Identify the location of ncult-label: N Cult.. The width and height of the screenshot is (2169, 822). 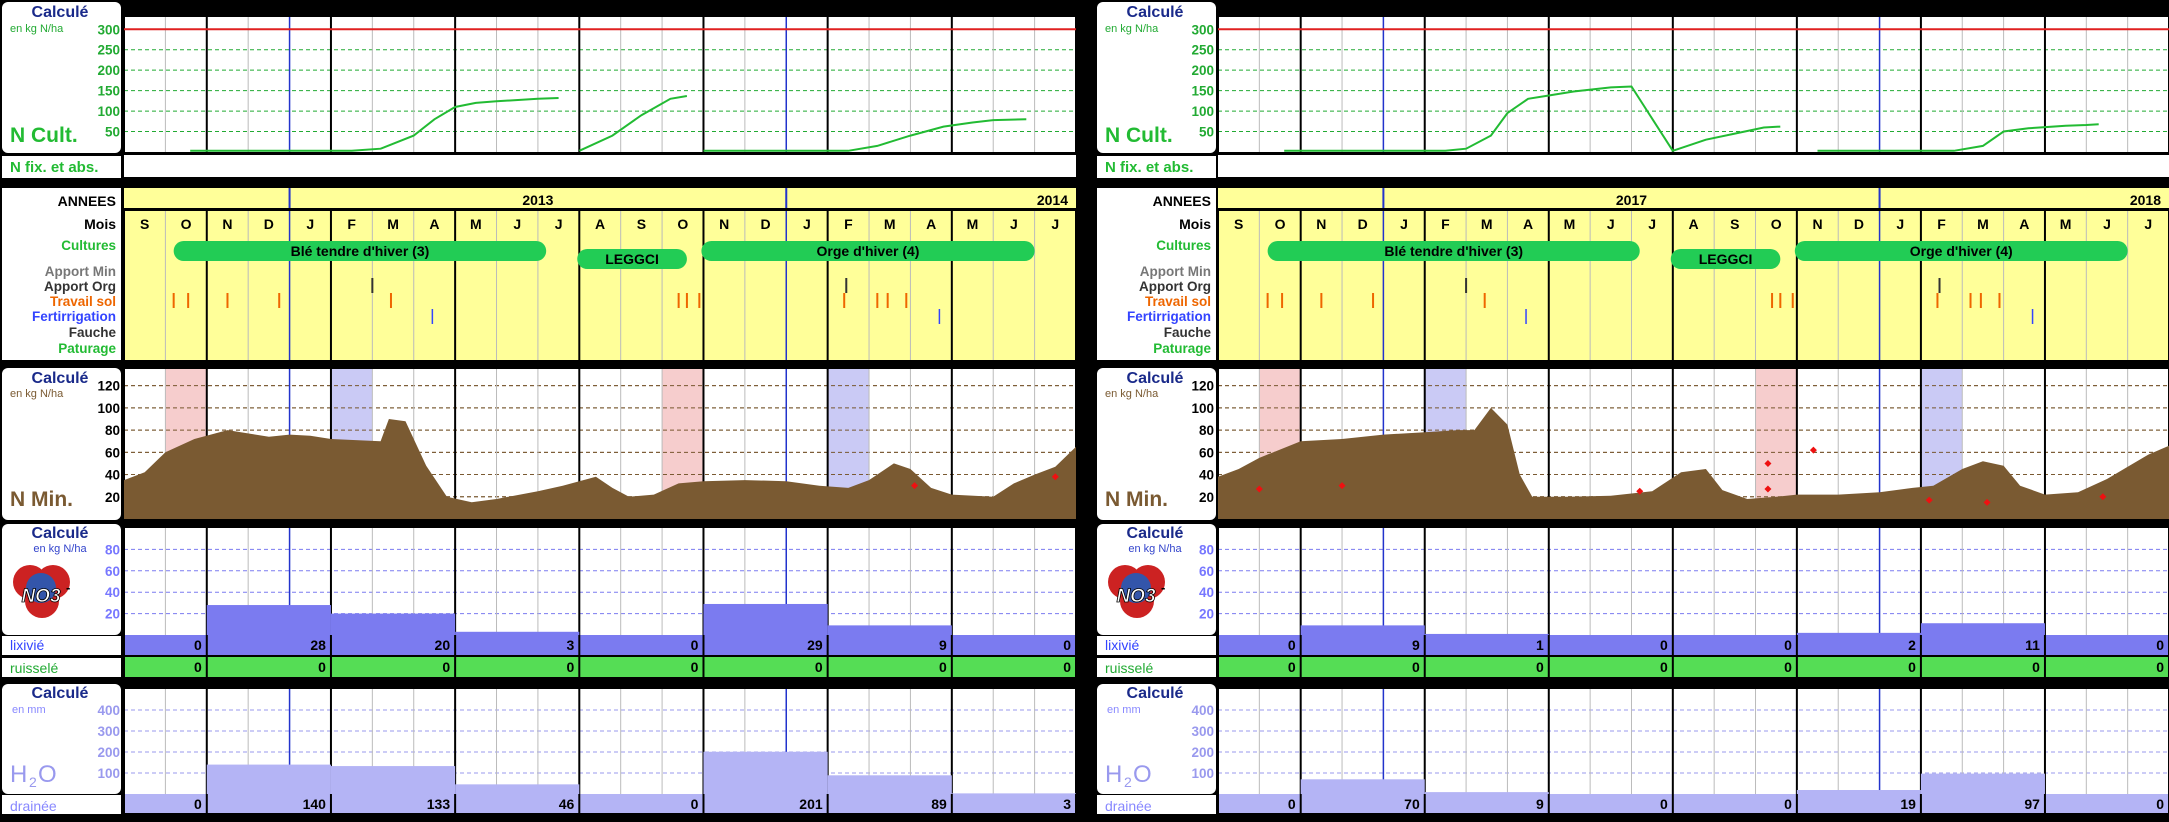
(1139, 135).